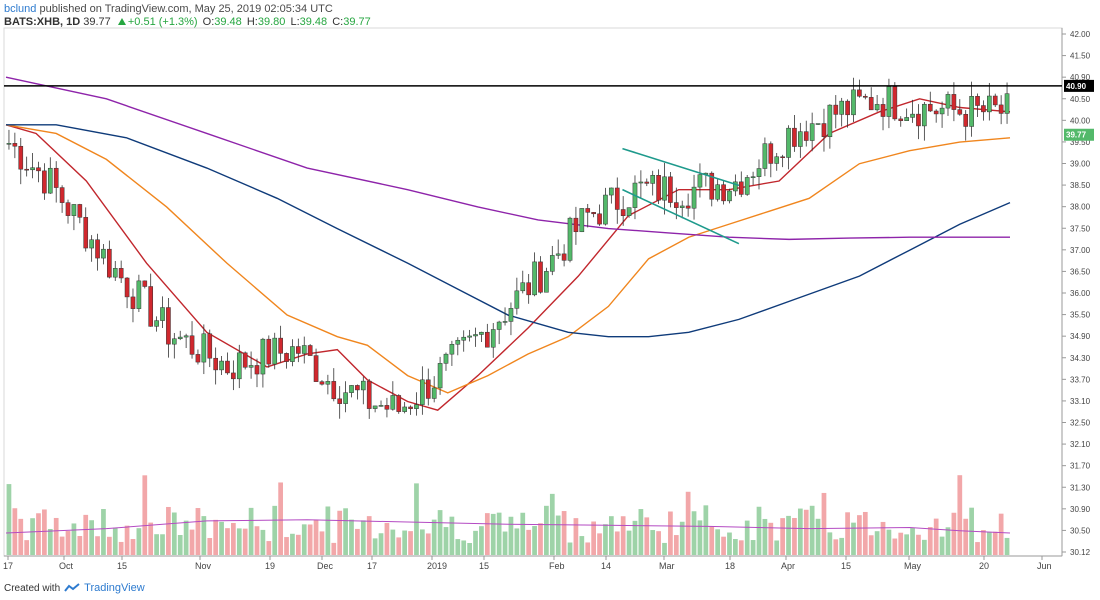 The image size is (1100, 600). I want to click on time-tick-label: Apr, so click(788, 566).